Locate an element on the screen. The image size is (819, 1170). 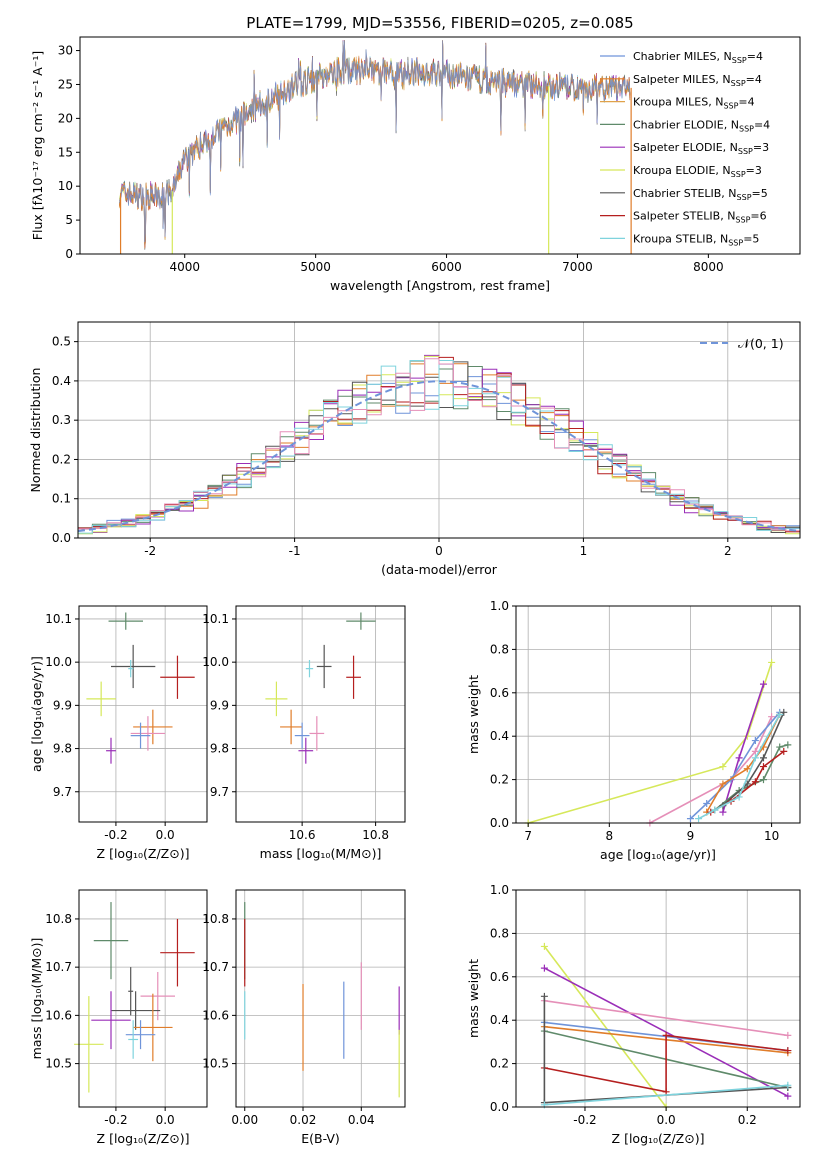
x-tick-label: 5000 is located at coordinates (315, 267).